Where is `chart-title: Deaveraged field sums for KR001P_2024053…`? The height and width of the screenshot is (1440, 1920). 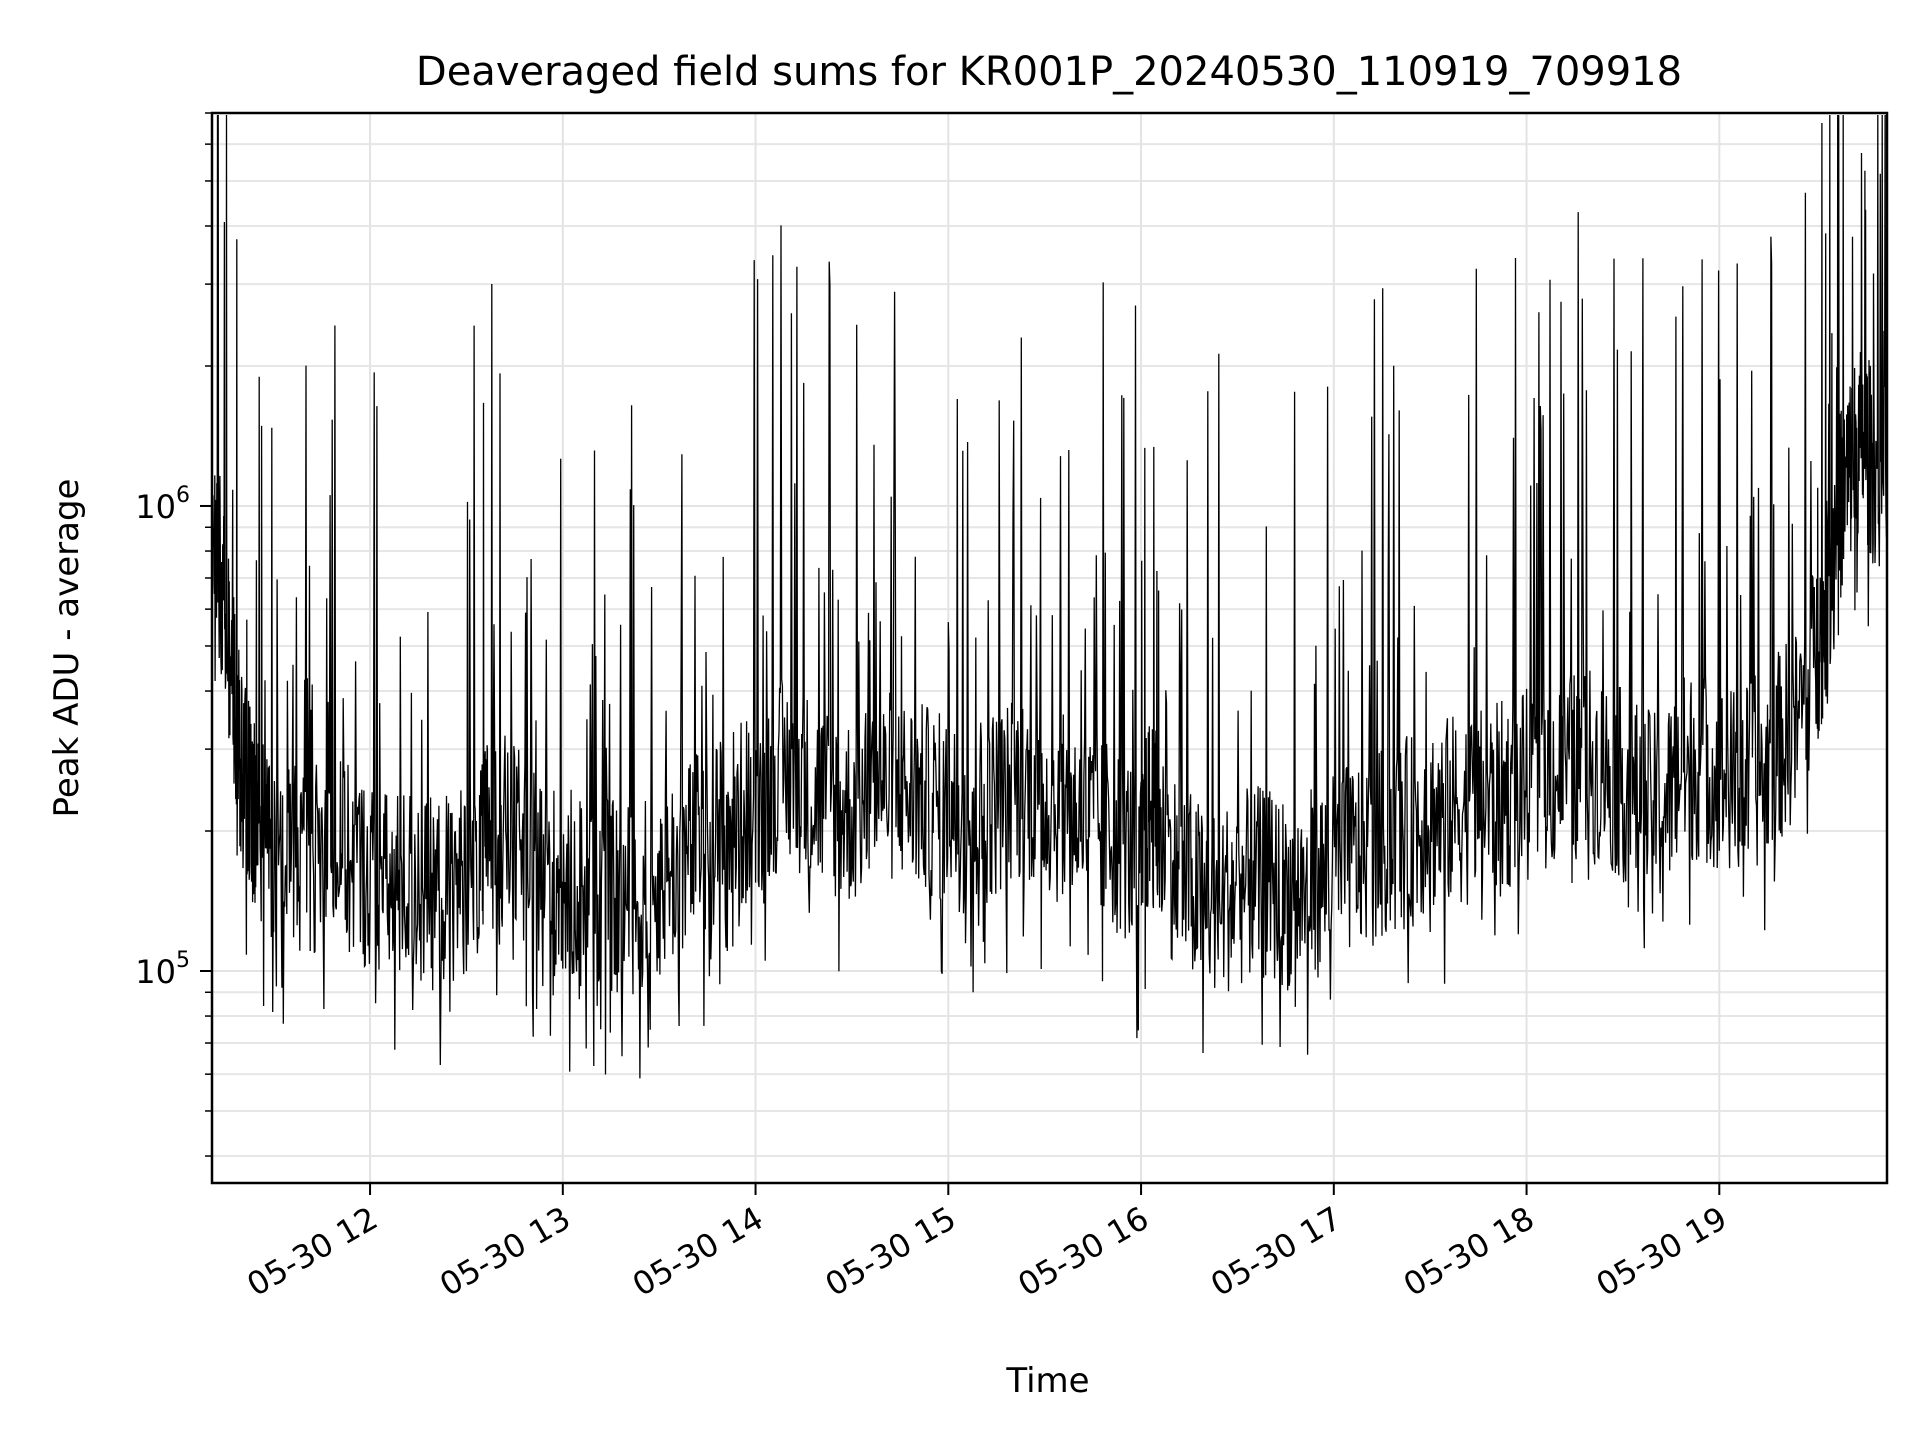
chart-title: Deaveraged field sums for KR001P_2024053… is located at coordinates (1049, 72).